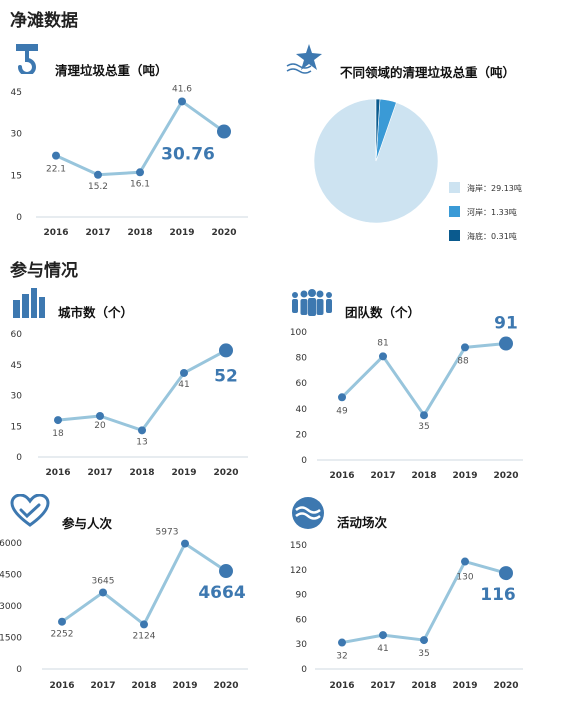 This screenshot has width=563, height=711. Describe the element at coordinates (30, 510) in the screenshot. I see `heart-hands-icon` at that location.